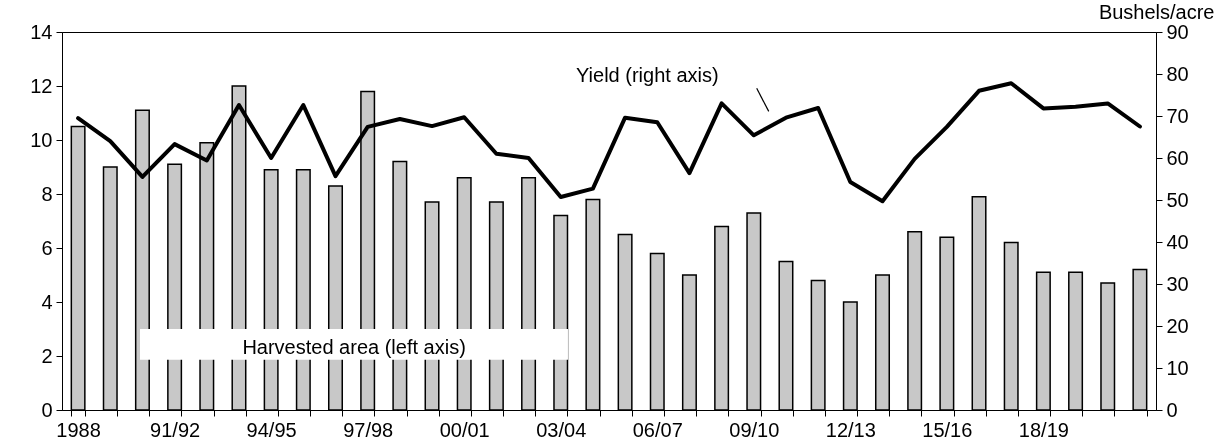 The image size is (1217, 446). I want to click on y2-tick-label: 0, so click(1172, 409).